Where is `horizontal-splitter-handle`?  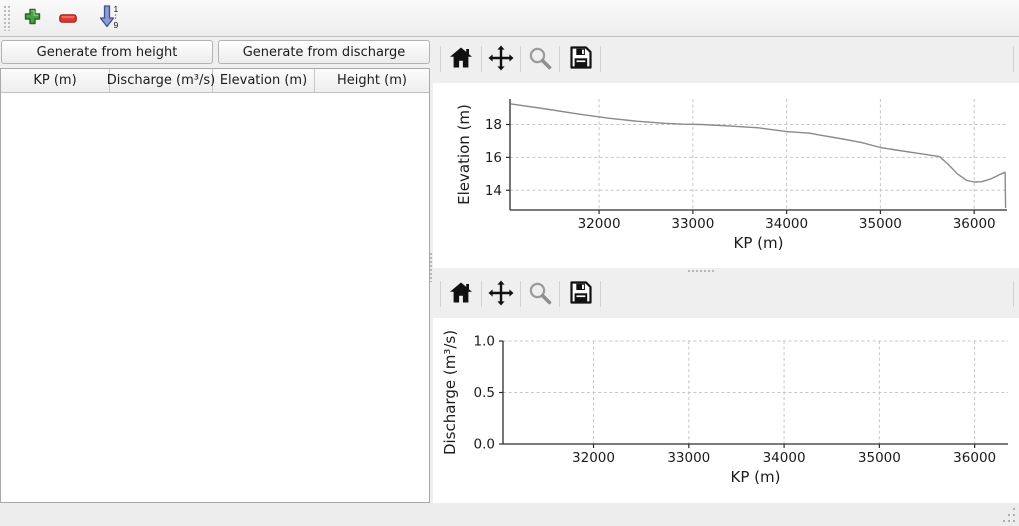
horizontal-splitter-handle is located at coordinates (701, 271).